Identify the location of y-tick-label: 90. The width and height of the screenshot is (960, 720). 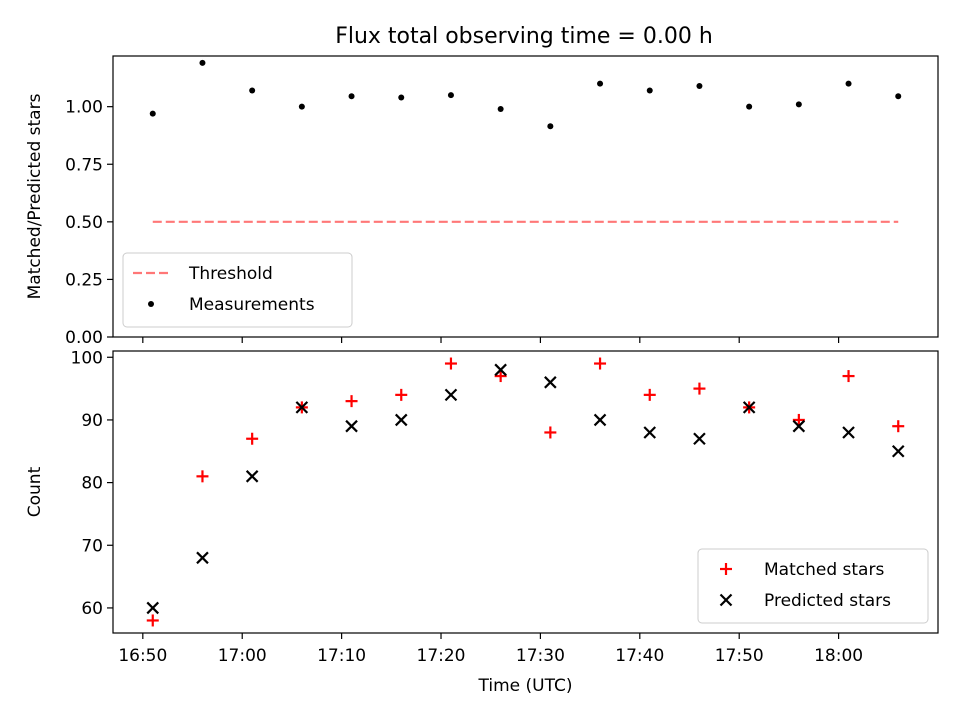
(92, 421).